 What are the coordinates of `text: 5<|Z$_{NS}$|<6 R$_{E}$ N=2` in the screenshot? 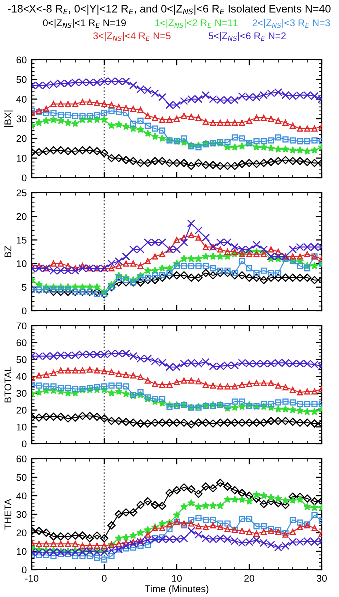 It's located at (247, 37).